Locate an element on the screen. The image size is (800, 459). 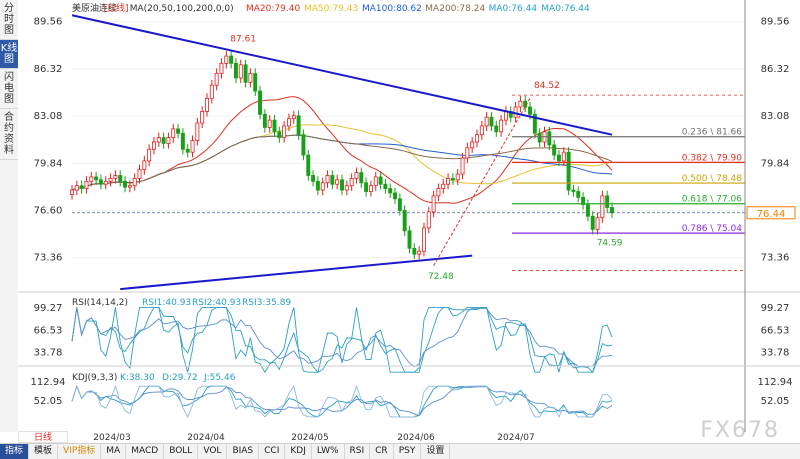
indicator-tab-1: 模板 is located at coordinates (44, 451).